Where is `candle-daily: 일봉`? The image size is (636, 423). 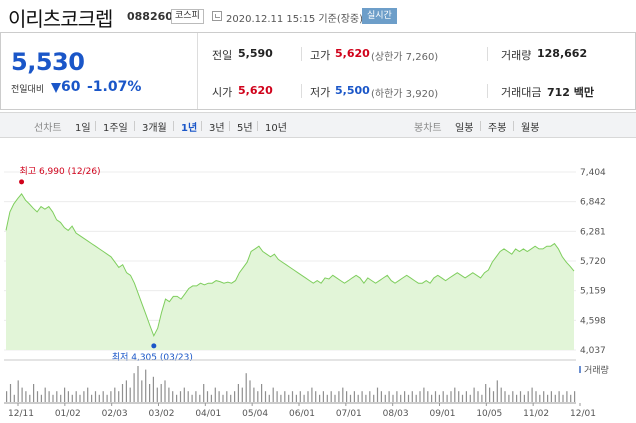 candle-daily: 일봉 is located at coordinates (464, 128).